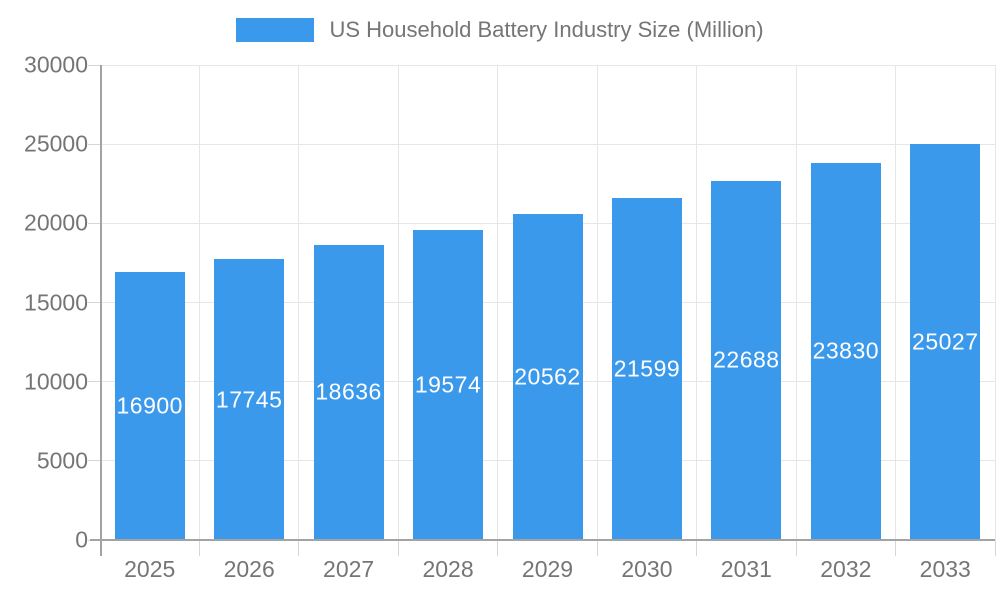 This screenshot has width=1000, height=600. I want to click on y-axis-label-15000: 15000, so click(56, 302).